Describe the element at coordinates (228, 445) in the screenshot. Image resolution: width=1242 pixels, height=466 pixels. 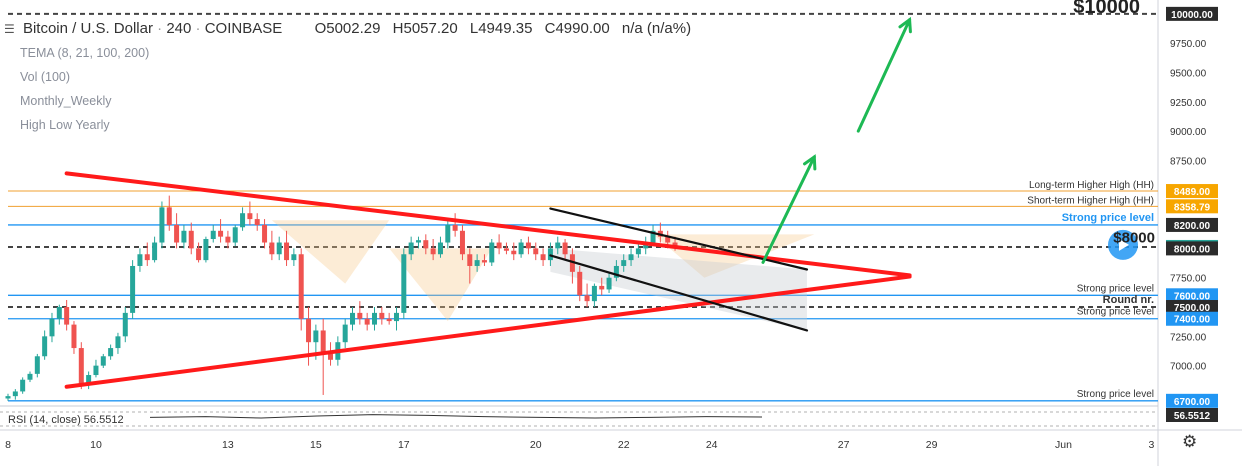
I see `time-tick-2: 13` at that location.